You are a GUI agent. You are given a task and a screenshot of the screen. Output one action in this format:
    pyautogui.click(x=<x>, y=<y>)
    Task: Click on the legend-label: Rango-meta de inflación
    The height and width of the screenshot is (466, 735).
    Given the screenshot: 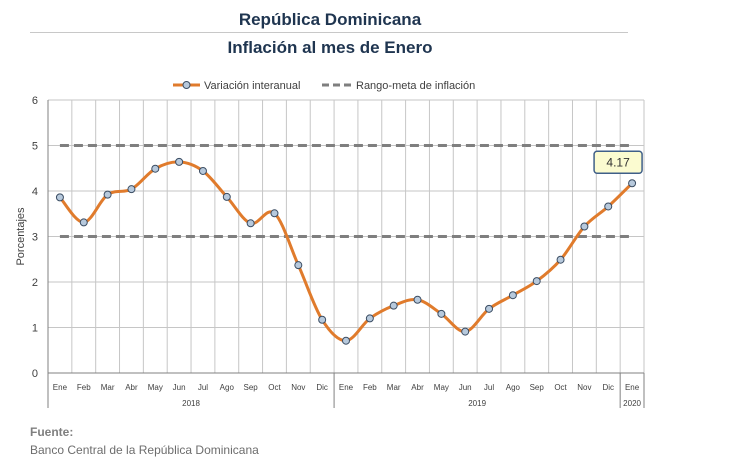 What is the action you would take?
    pyautogui.click(x=415, y=86)
    